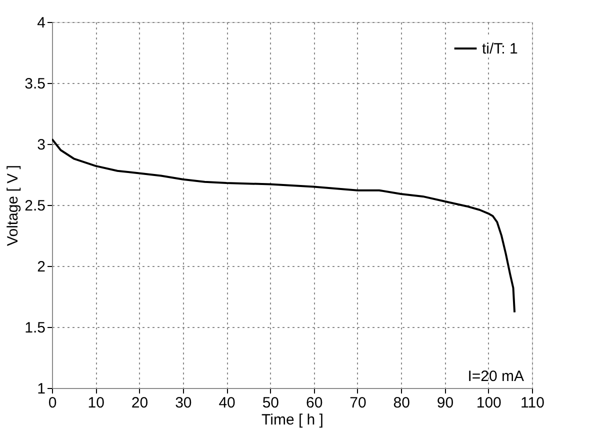 Image resolution: width=597 pixels, height=436 pixels. Describe the element at coordinates (227, 403) in the screenshot. I see `x-tick-label: 40` at that location.